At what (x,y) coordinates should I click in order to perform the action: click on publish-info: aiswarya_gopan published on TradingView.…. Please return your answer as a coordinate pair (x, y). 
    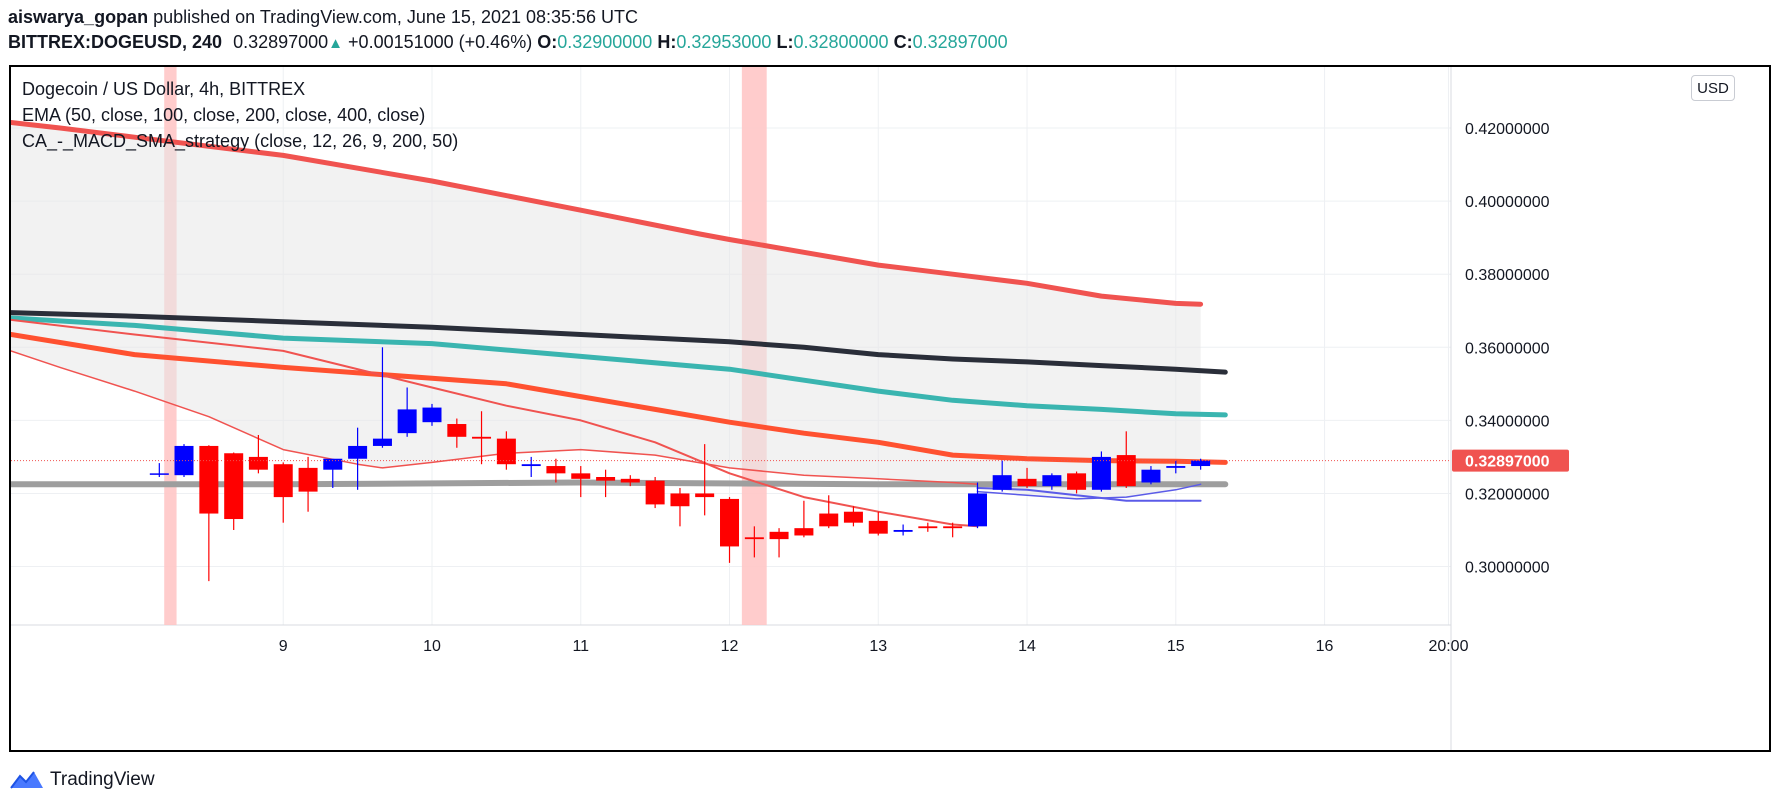
    Looking at the image, I should click on (323, 17).